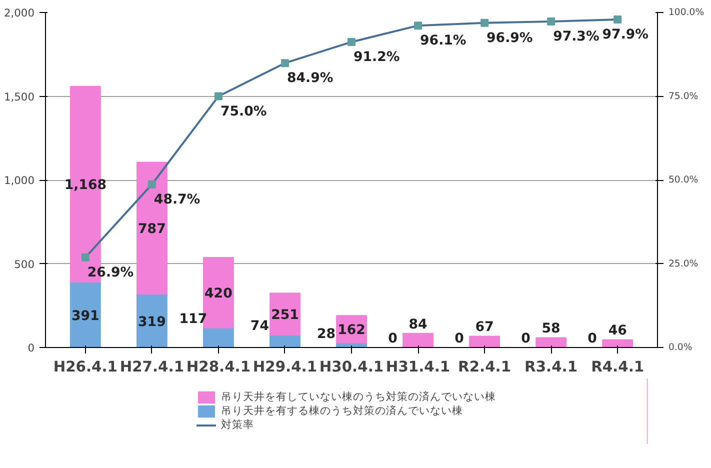 Image resolution: width=711 pixels, height=468 pixels. Describe the element at coordinates (418, 324) in the screenshot. I see `data-label: 84` at that location.